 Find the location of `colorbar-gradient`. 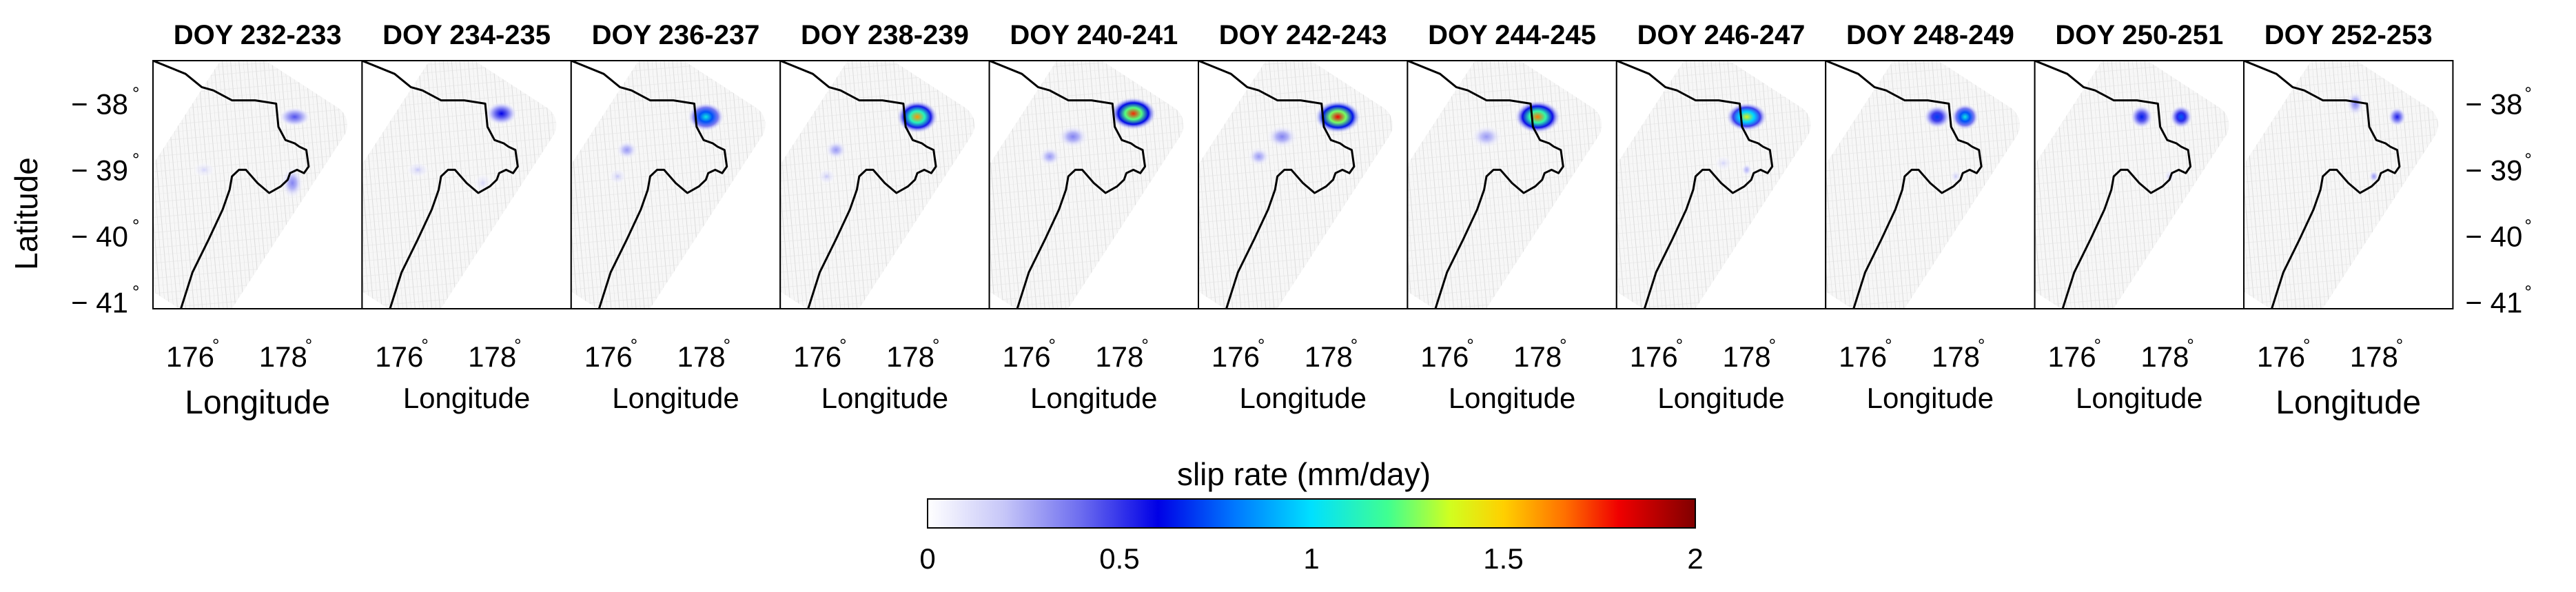

colorbar-gradient is located at coordinates (1311, 513).